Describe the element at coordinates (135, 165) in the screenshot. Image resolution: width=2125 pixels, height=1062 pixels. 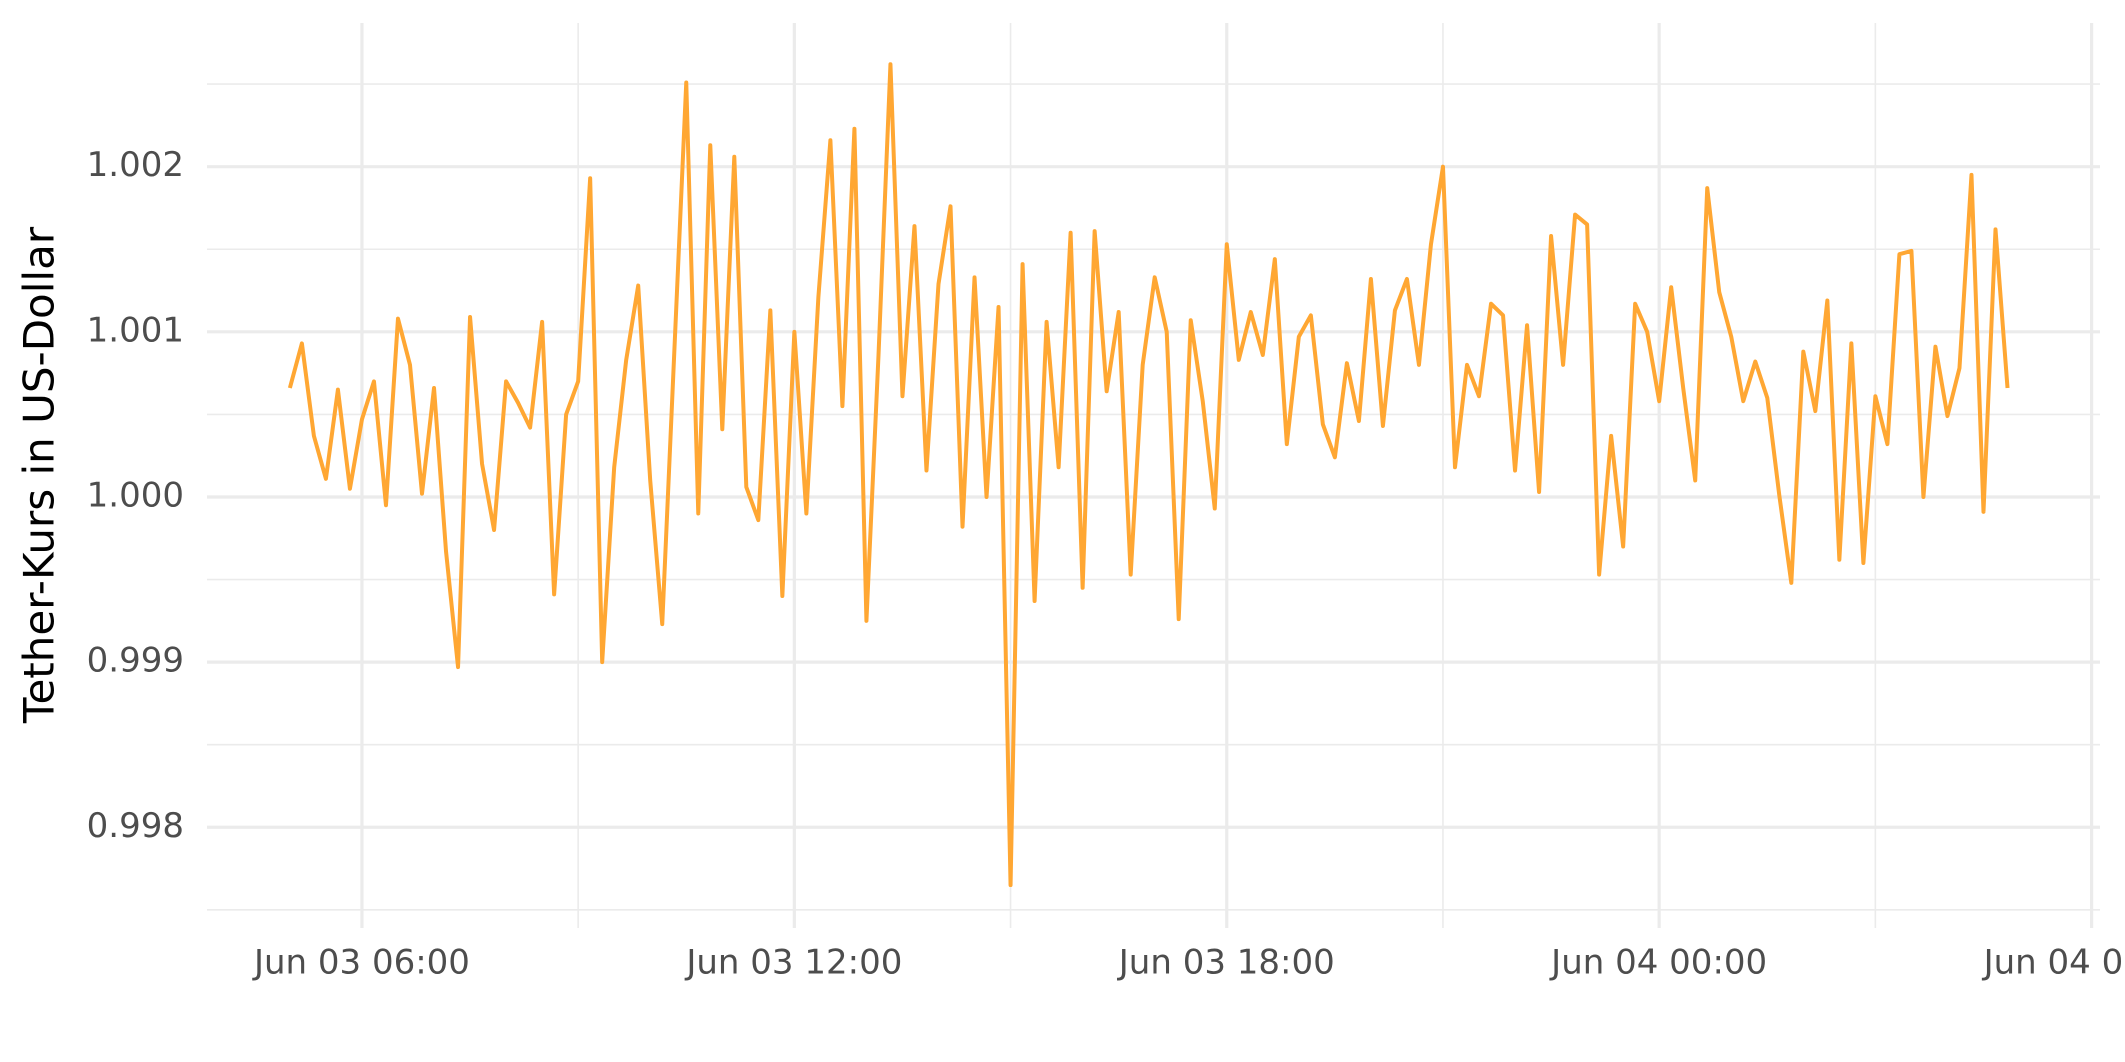
I see `y-tick-label: 1.002` at that location.